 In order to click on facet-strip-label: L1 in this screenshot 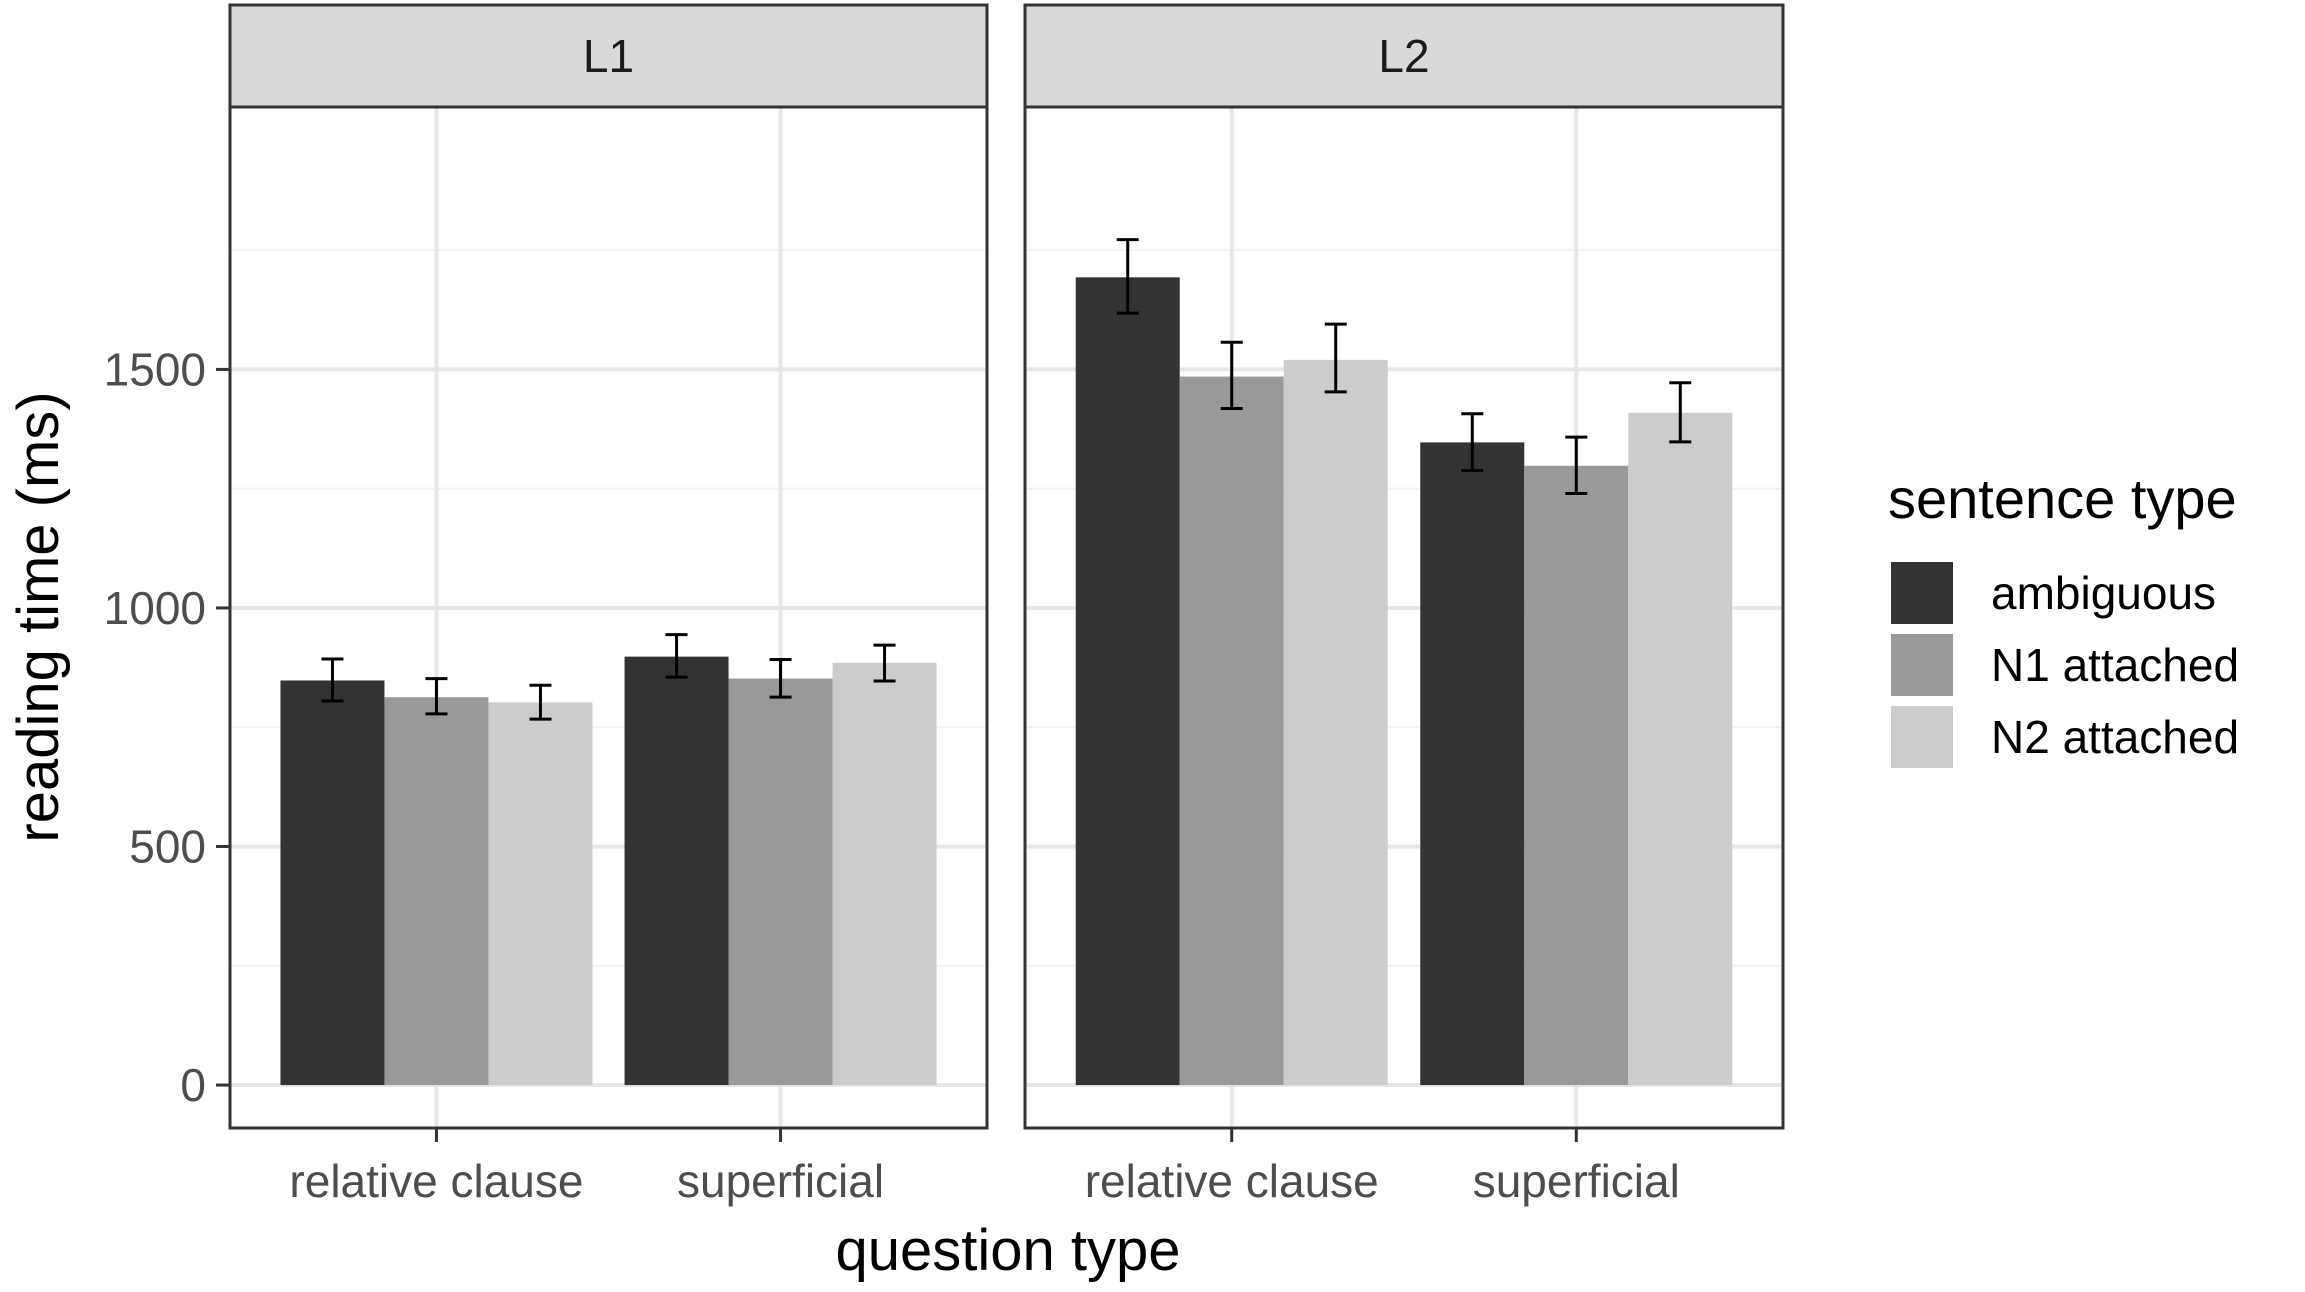, I will do `click(608, 56)`.